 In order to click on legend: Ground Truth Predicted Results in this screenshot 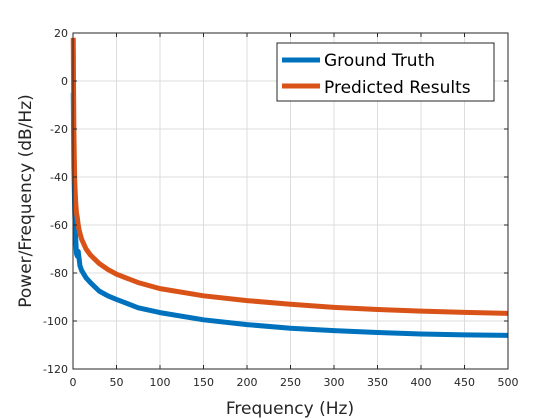, I will do `click(385, 72)`.